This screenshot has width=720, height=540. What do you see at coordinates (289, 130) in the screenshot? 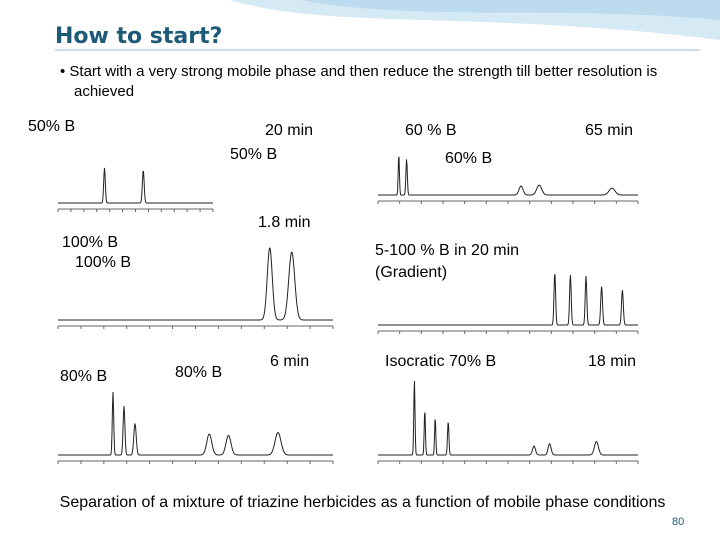
I see `label: 20 min` at bounding box center [289, 130].